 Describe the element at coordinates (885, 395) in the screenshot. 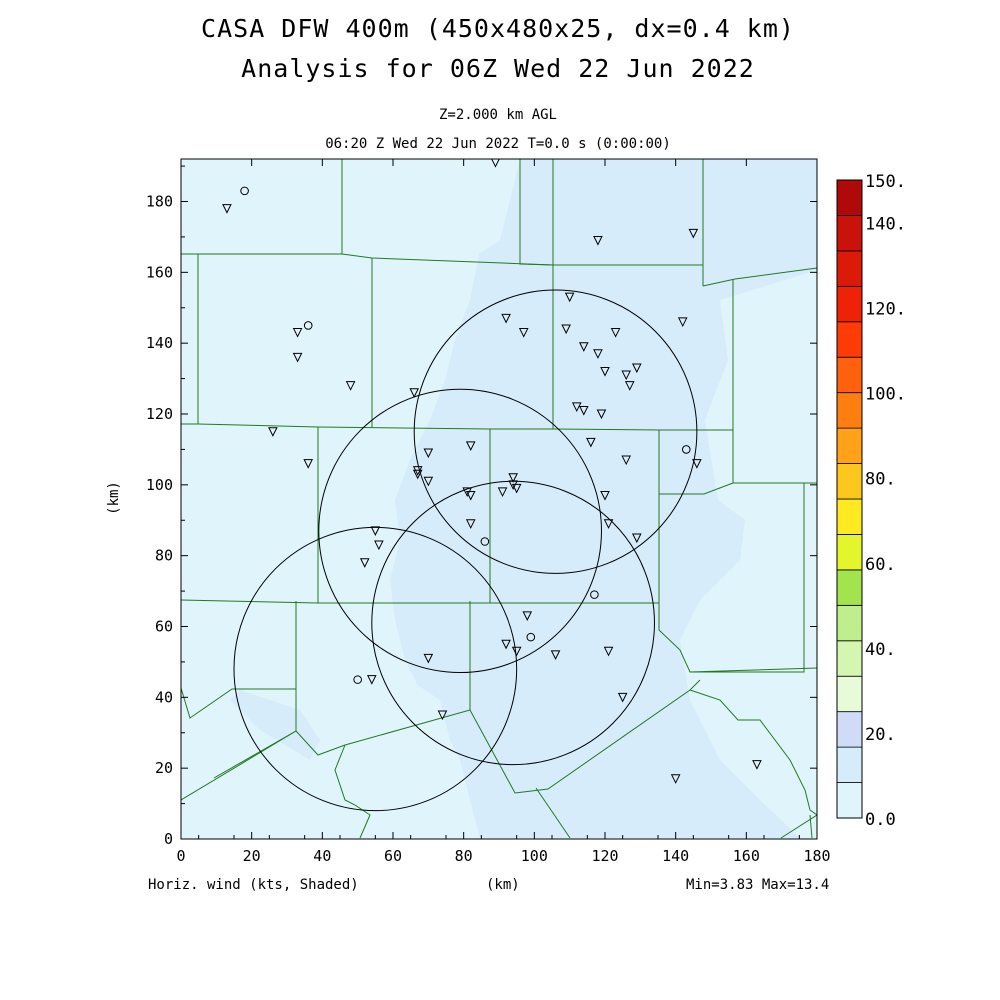

I see `colorbar-label: 100.` at that location.